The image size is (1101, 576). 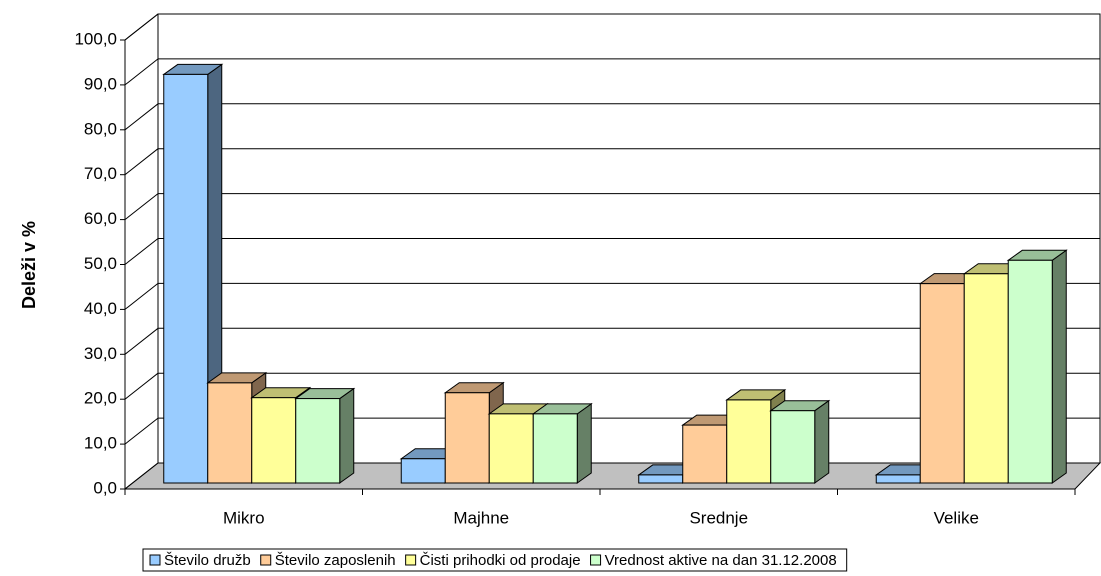 I want to click on y-tick-label: 90,0, so click(x=100, y=83).